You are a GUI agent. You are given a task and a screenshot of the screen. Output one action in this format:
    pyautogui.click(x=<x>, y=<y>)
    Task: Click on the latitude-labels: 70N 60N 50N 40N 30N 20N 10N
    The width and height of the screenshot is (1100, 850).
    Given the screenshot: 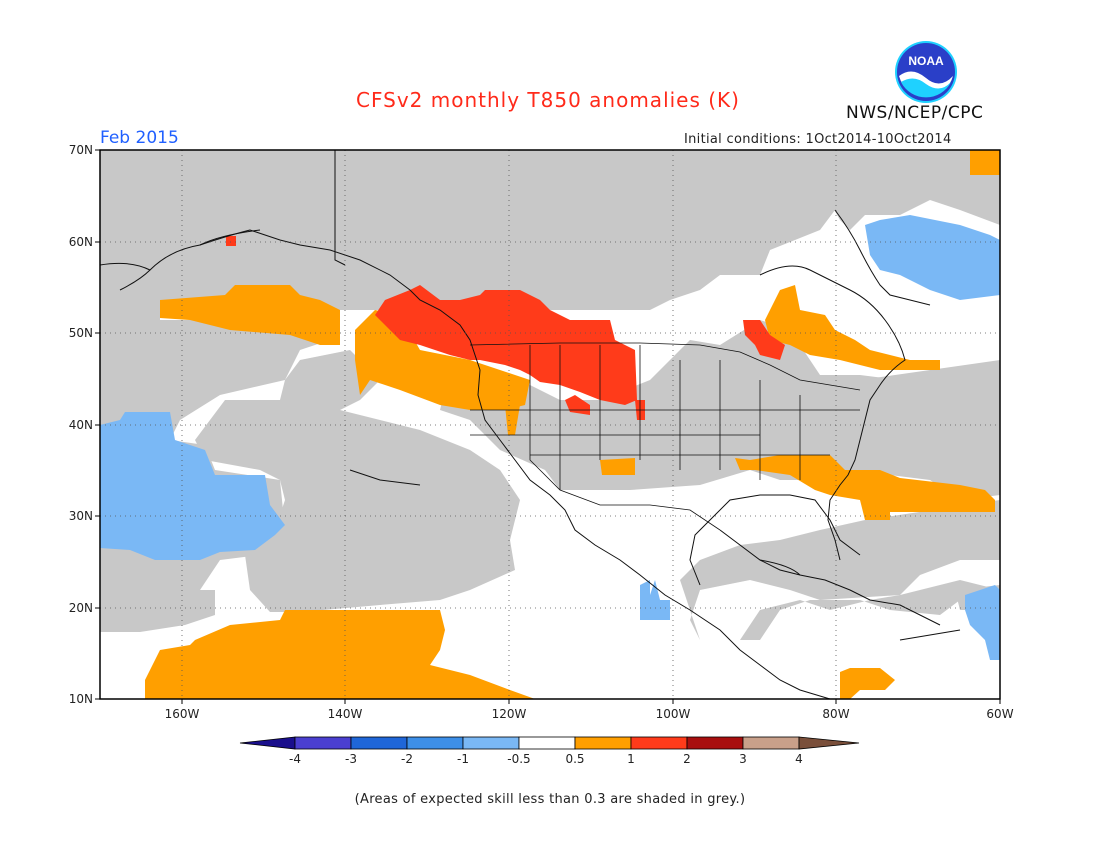 What is the action you would take?
    pyautogui.click(x=81, y=424)
    